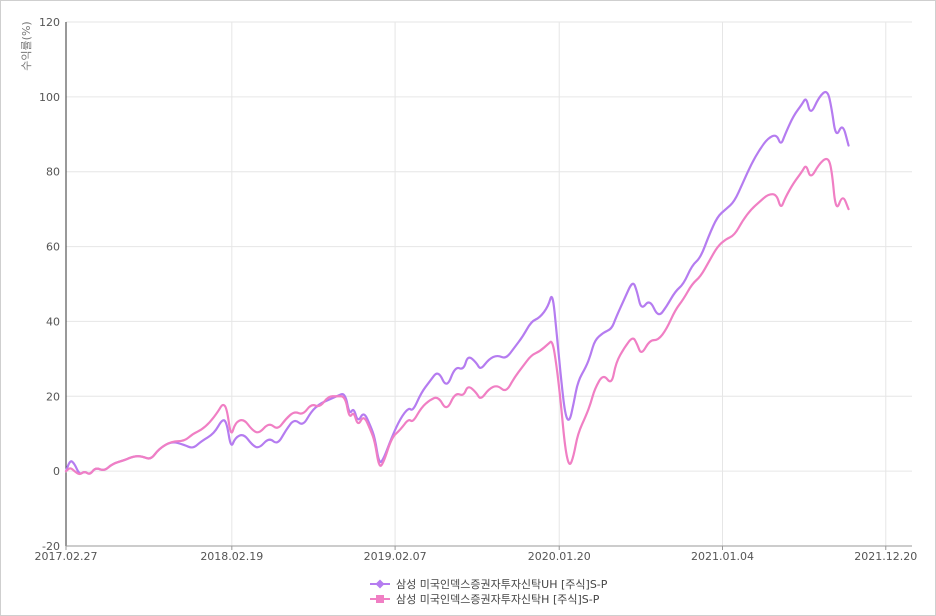  What do you see at coordinates (380, 583) in the screenshot?
I see `legend-marker-uh` at bounding box center [380, 583].